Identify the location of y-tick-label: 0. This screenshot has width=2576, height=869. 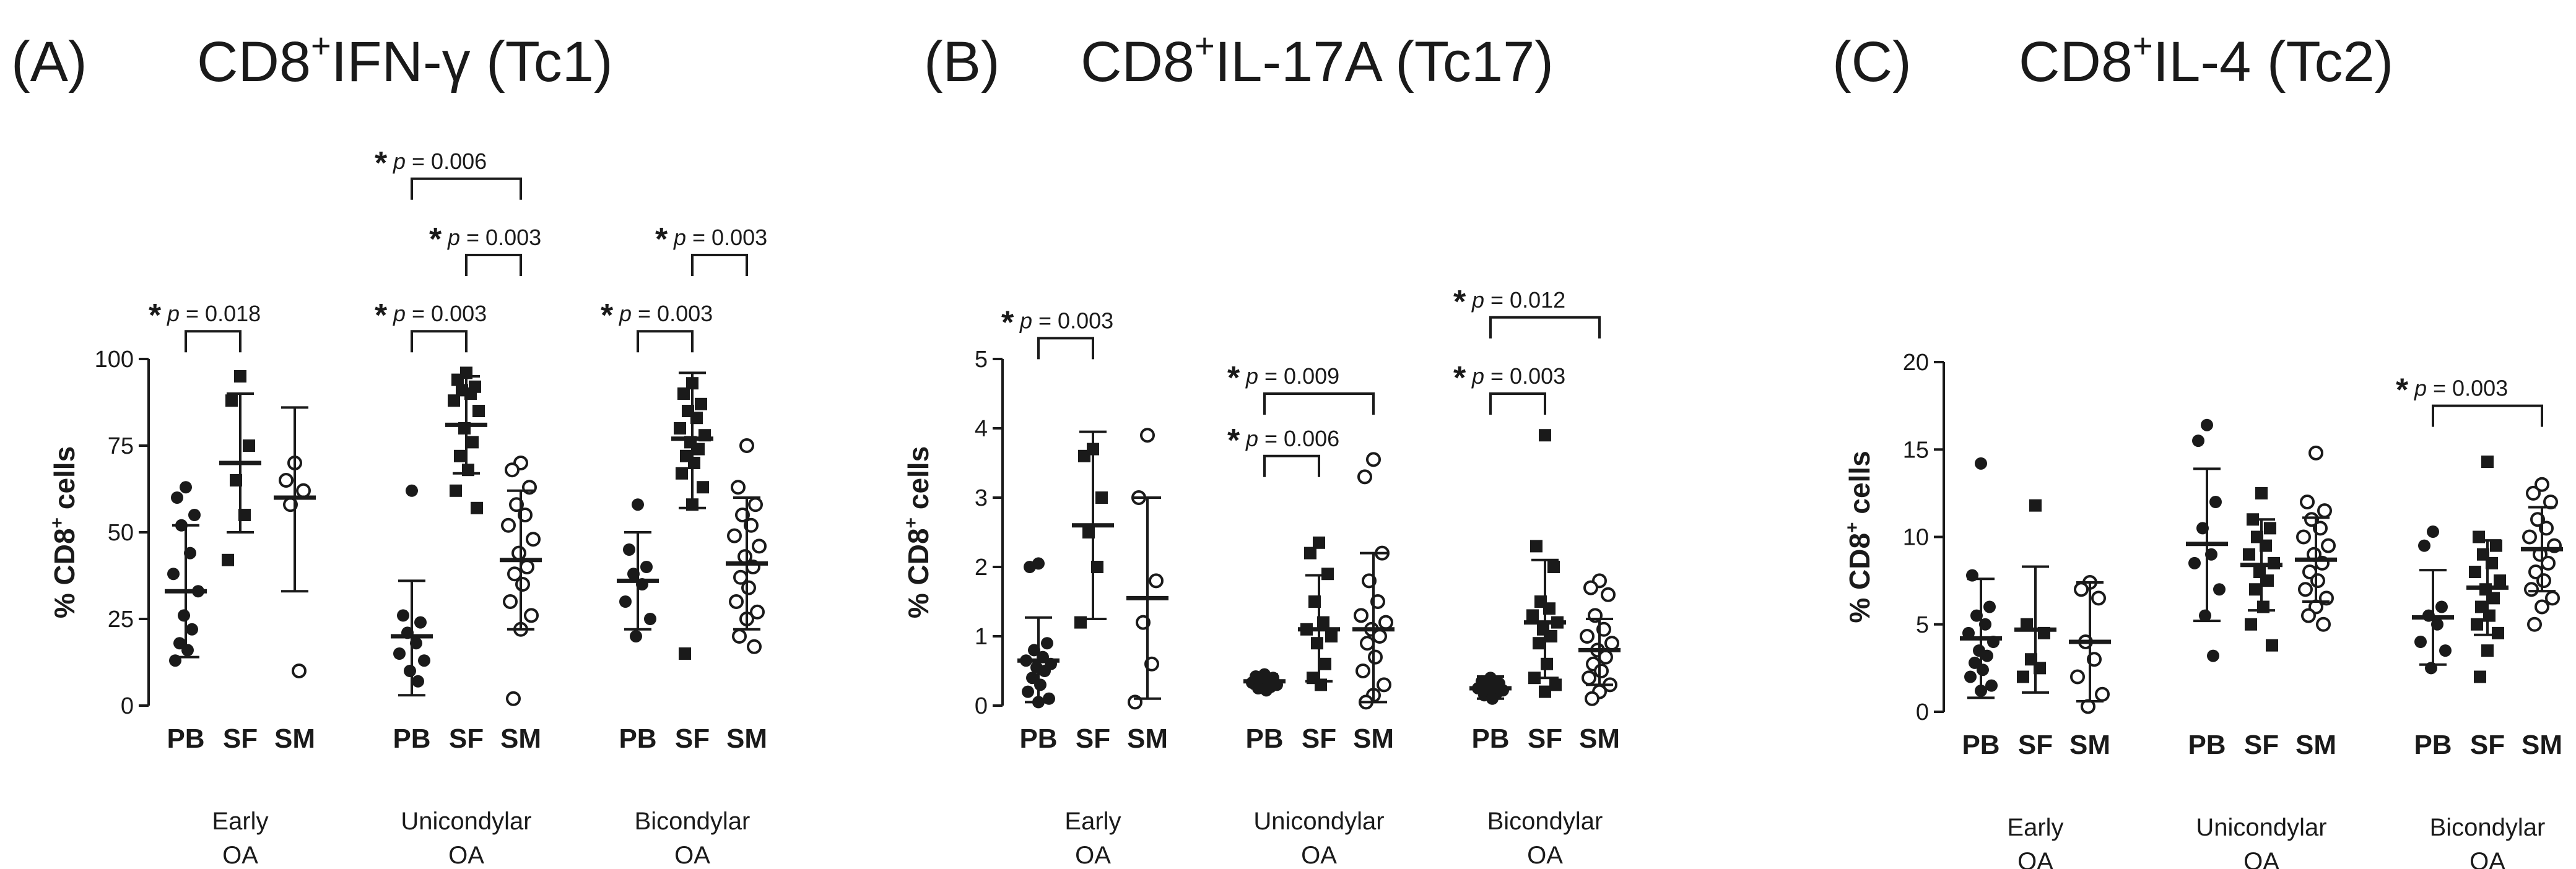
(127, 706).